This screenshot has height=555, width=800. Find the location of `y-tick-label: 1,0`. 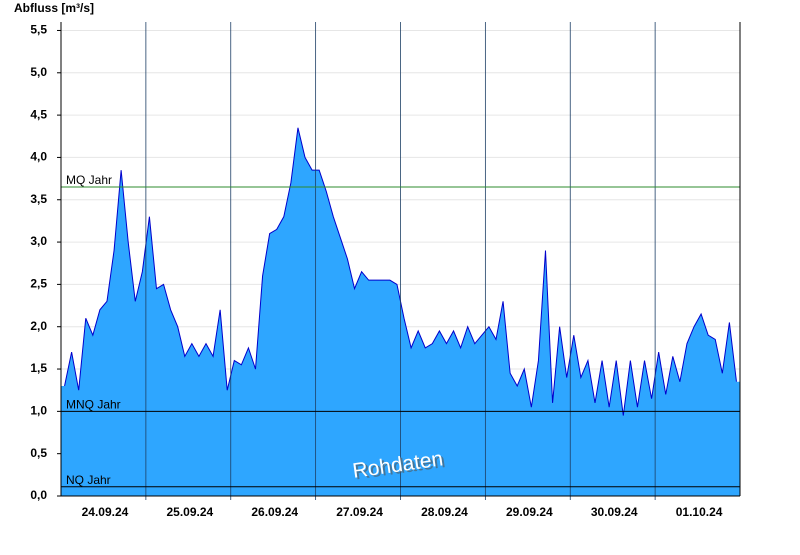

y-tick-label: 1,0 is located at coordinates (38, 411).